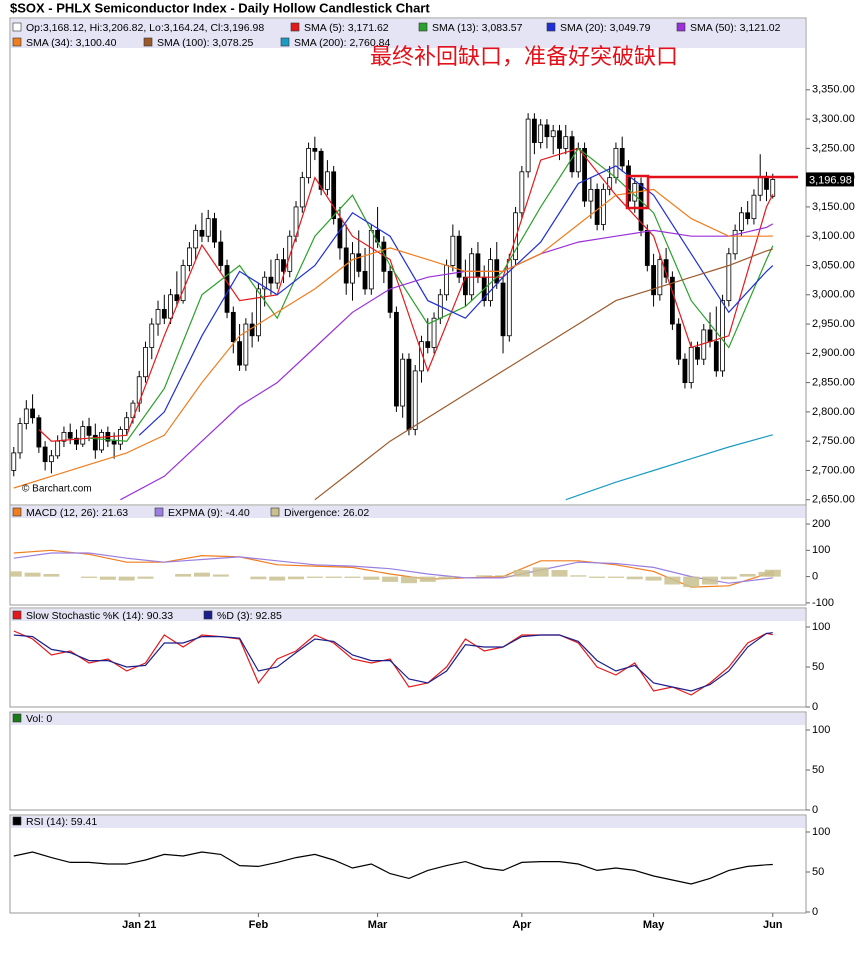 Image resolution: width=857 pixels, height=954 pixels. I want to click on last-price-label: 3,196.98, so click(830, 180).